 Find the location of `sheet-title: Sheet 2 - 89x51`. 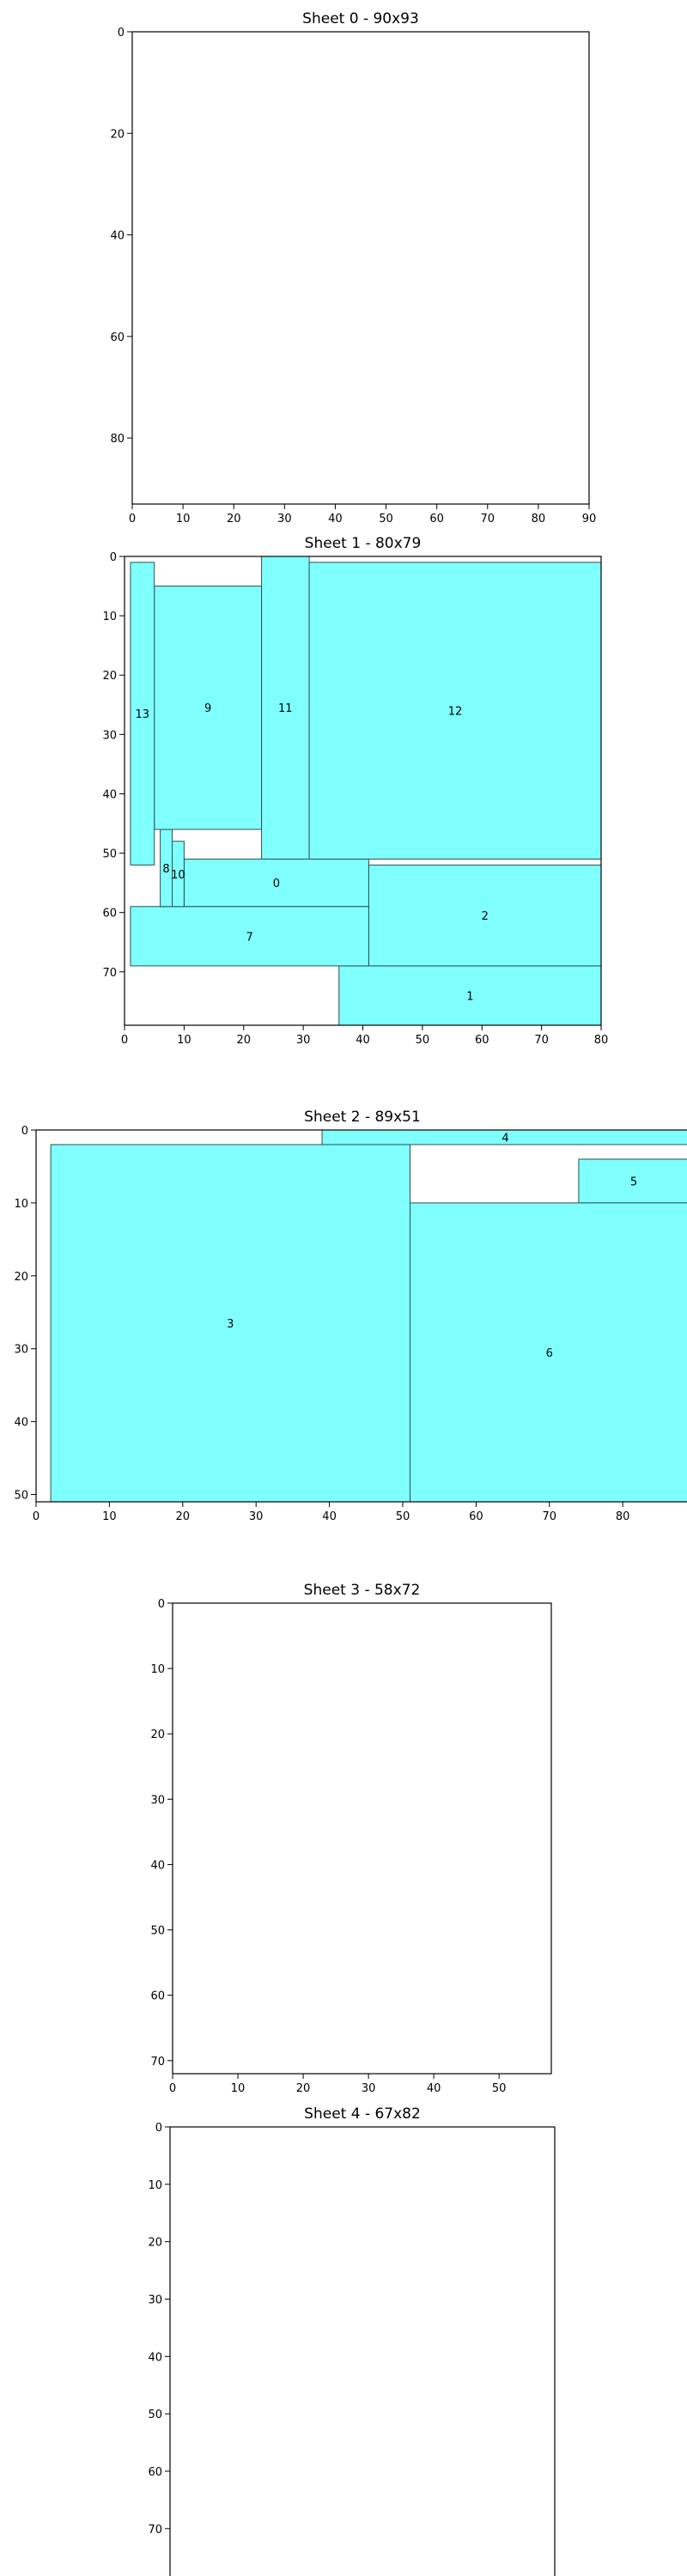

sheet-title: Sheet 2 - 89x51 is located at coordinates (362, 1118).